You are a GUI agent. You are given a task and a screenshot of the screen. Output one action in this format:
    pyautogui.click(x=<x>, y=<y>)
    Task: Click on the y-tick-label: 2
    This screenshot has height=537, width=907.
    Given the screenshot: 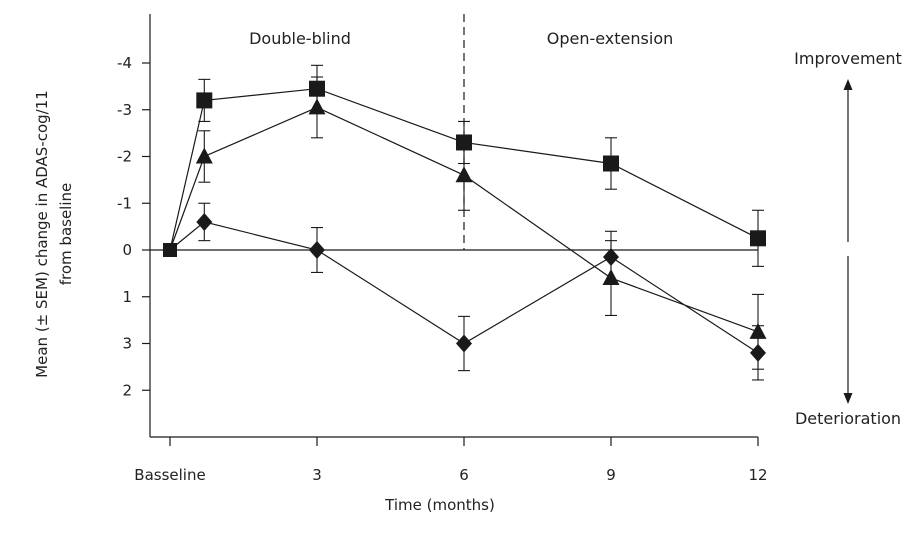 What is the action you would take?
    pyautogui.click(x=127, y=390)
    